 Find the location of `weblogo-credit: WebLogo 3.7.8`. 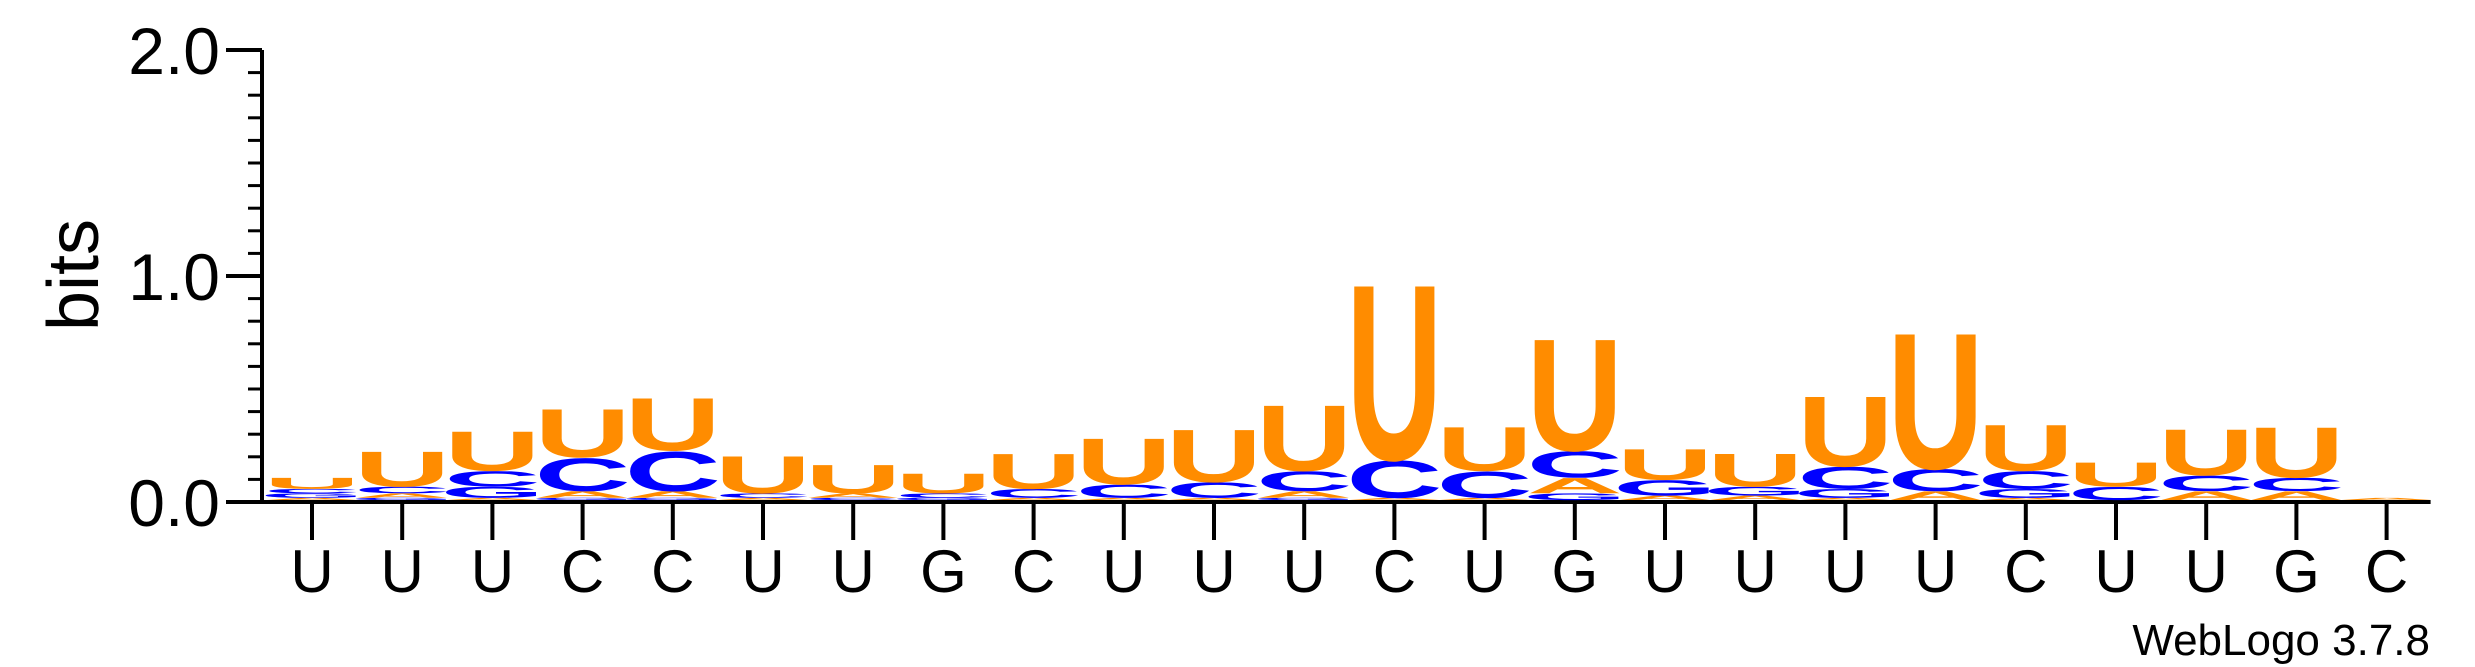

weblogo-credit: WebLogo 3.7.8 is located at coordinates (2281, 640).